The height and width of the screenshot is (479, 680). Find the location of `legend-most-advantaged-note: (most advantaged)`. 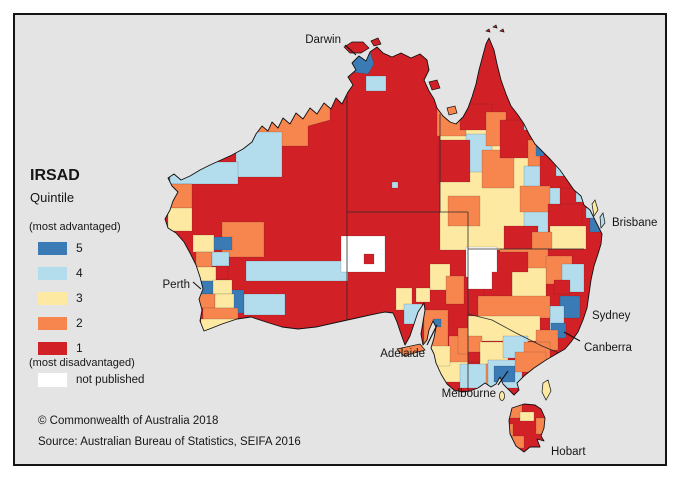

legend-most-advantaged-note: (most advantaged) is located at coordinates (75, 227).